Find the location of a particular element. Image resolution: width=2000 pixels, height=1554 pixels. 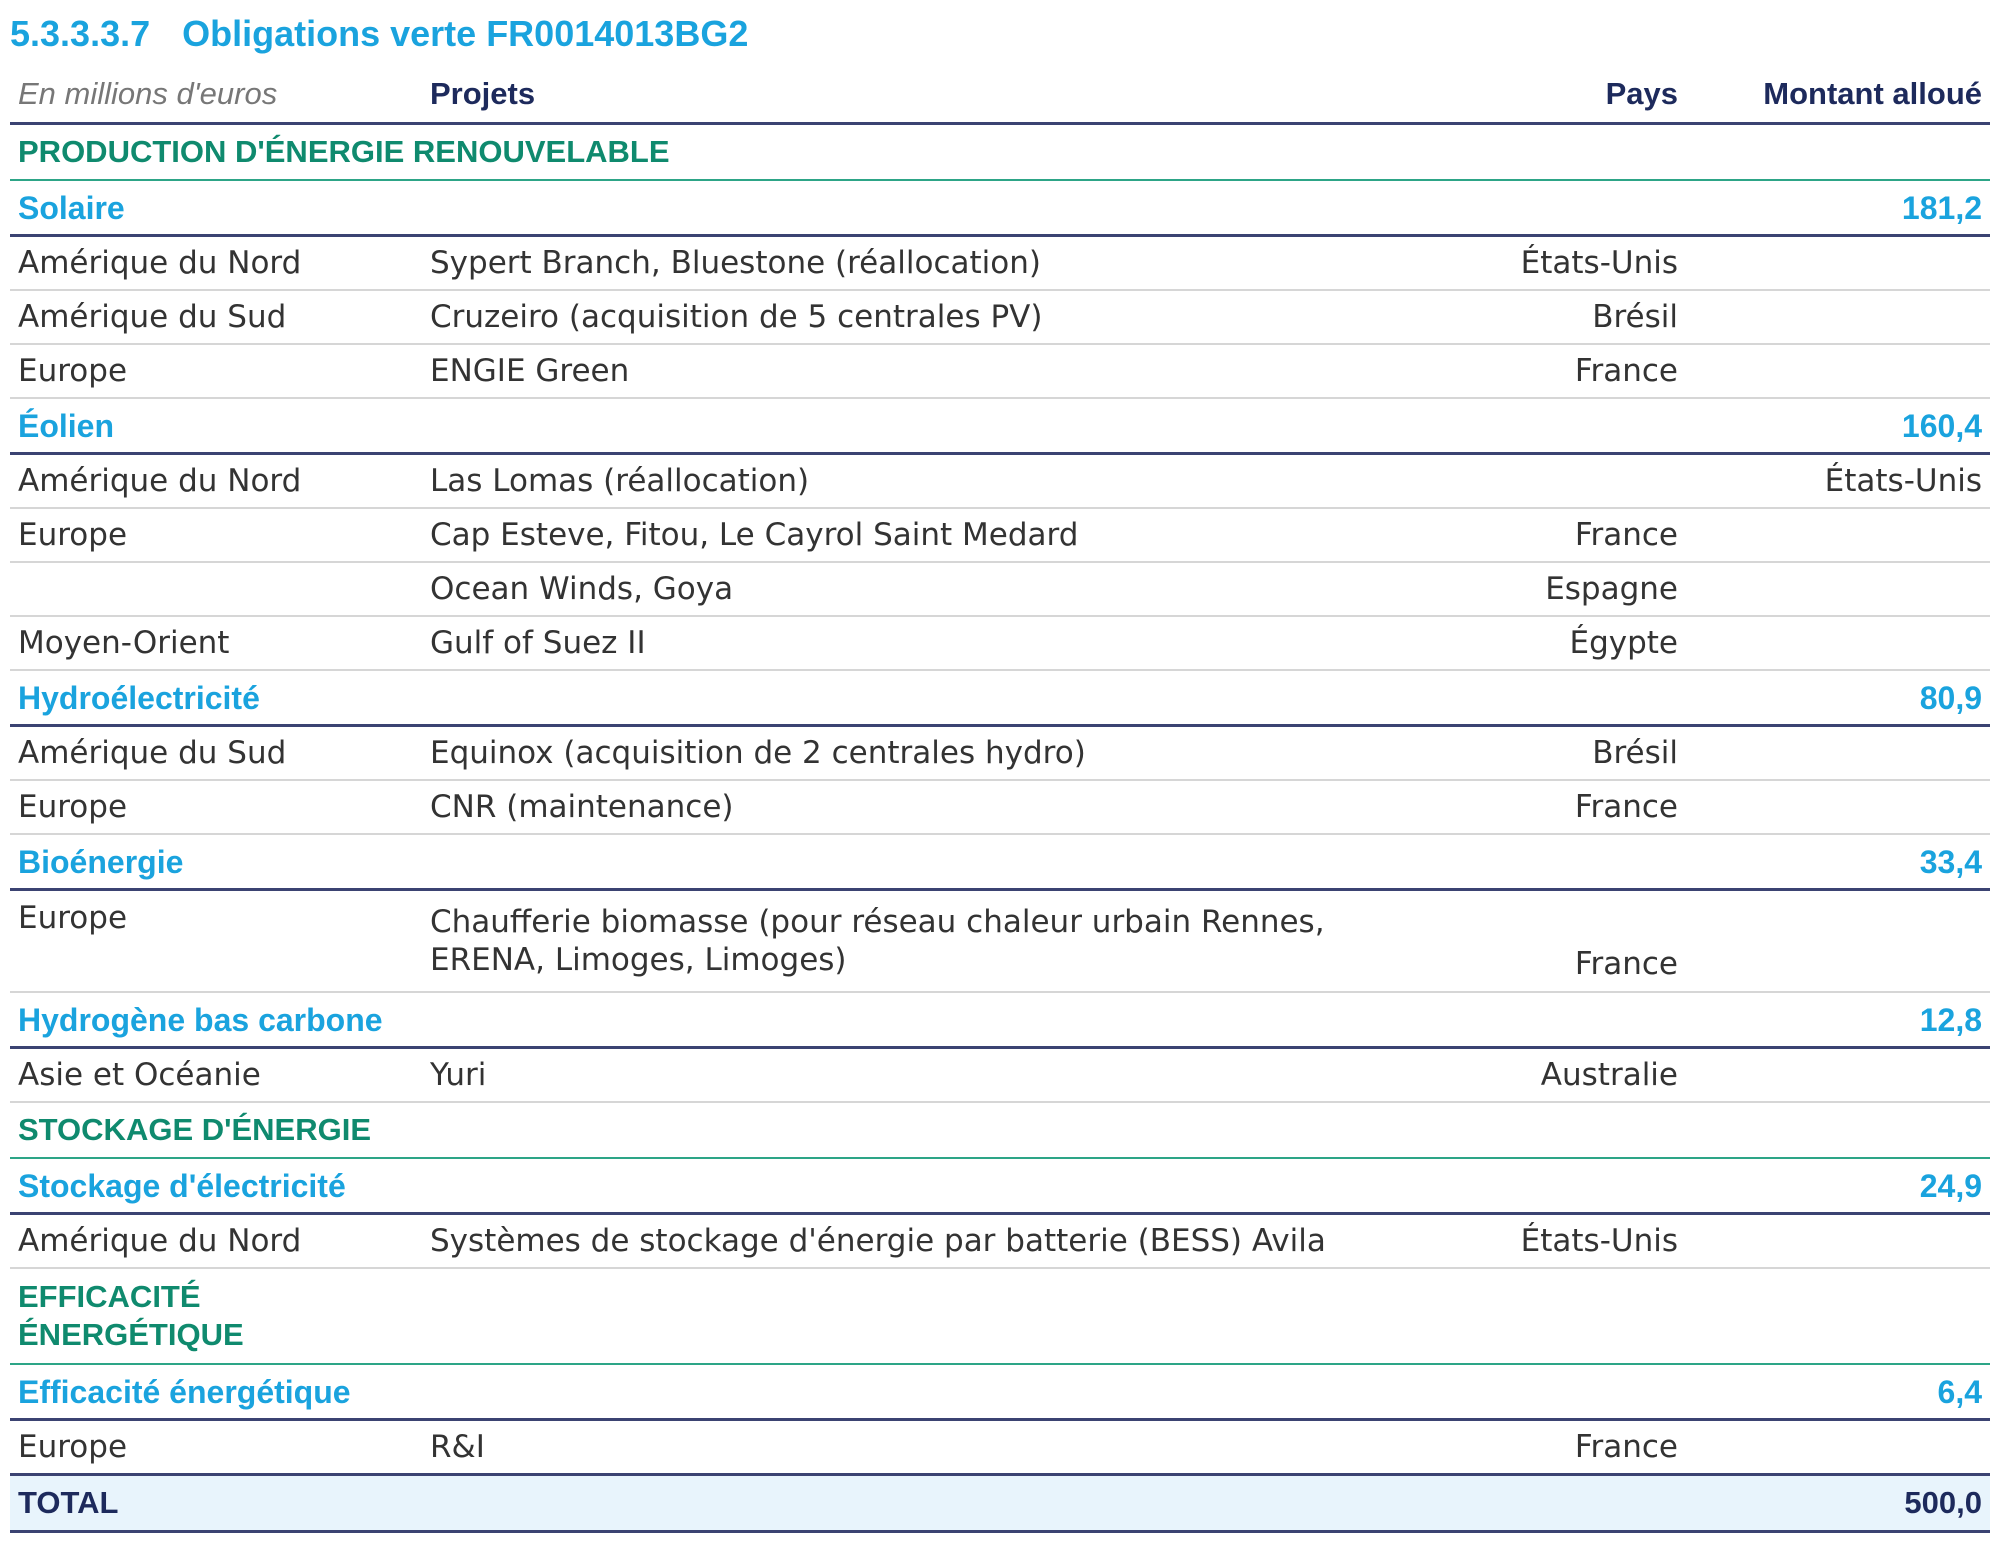

table-row: Europe ENGIE Green France is located at coordinates (1000, 371).